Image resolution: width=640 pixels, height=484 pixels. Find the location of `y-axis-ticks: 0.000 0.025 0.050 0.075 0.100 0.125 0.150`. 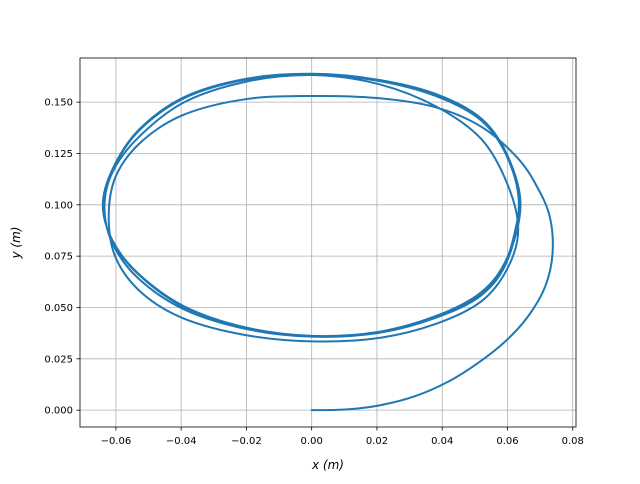

y-axis-ticks: 0.000 0.025 0.050 0.075 0.100 0.125 0.150 is located at coordinates (62, 257).